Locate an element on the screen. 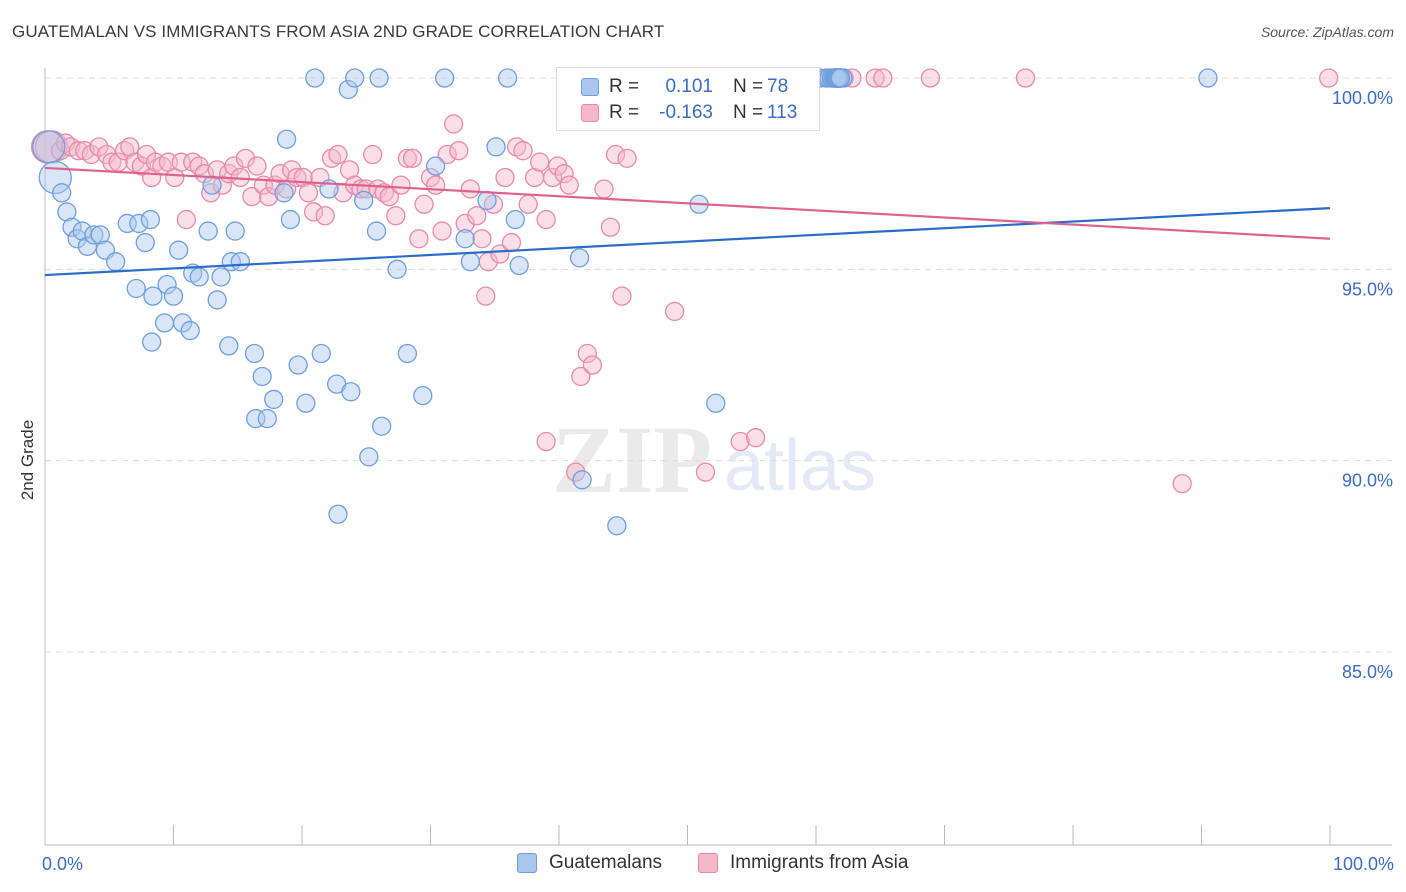 Image resolution: width=1406 pixels, height=892 pixels. legend-n-value: 78 is located at coordinates (778, 86).